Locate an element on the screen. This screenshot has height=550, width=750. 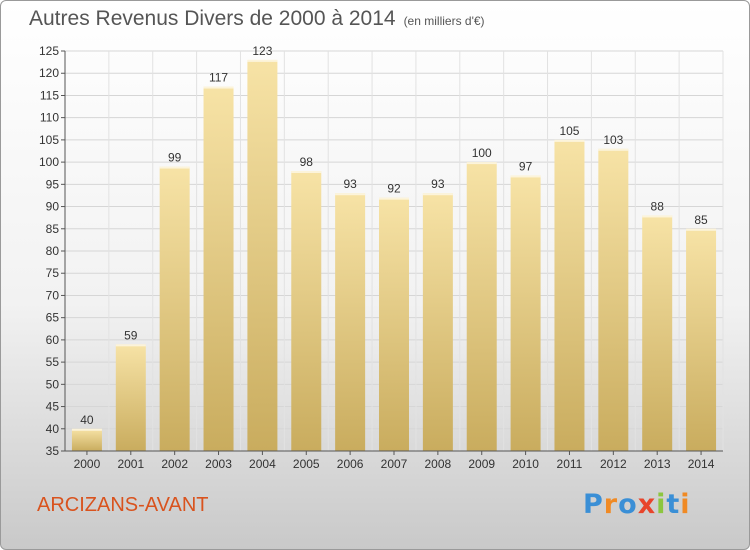
data-label: 98 is located at coordinates (307, 162).